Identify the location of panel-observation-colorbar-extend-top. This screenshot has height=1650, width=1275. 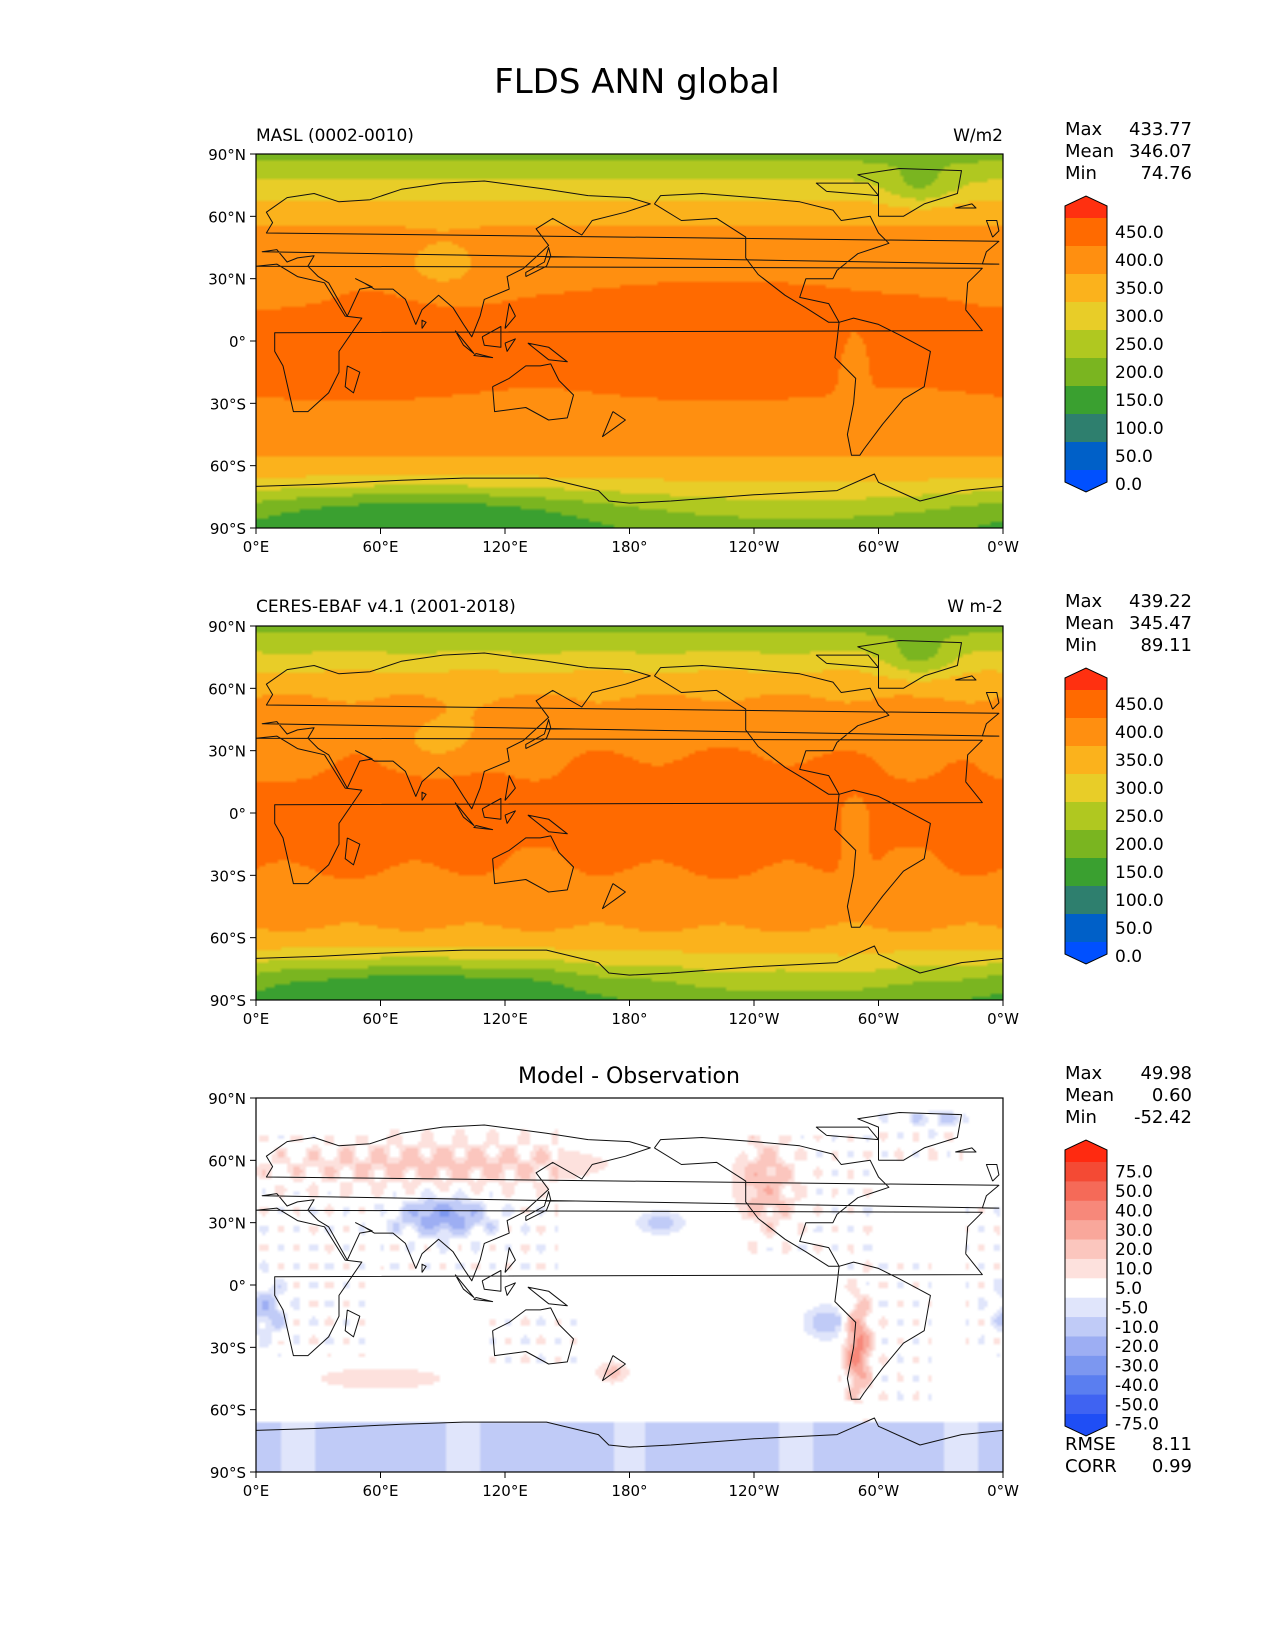
(1086, 679).